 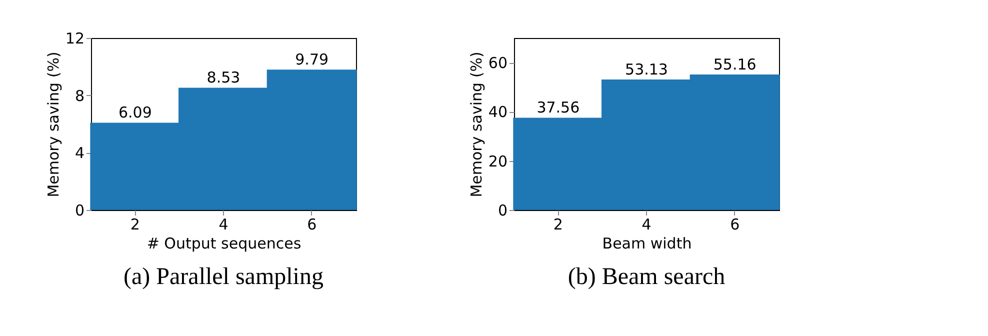 I want to click on x-axis-title: Beam width, so click(x=647, y=243).